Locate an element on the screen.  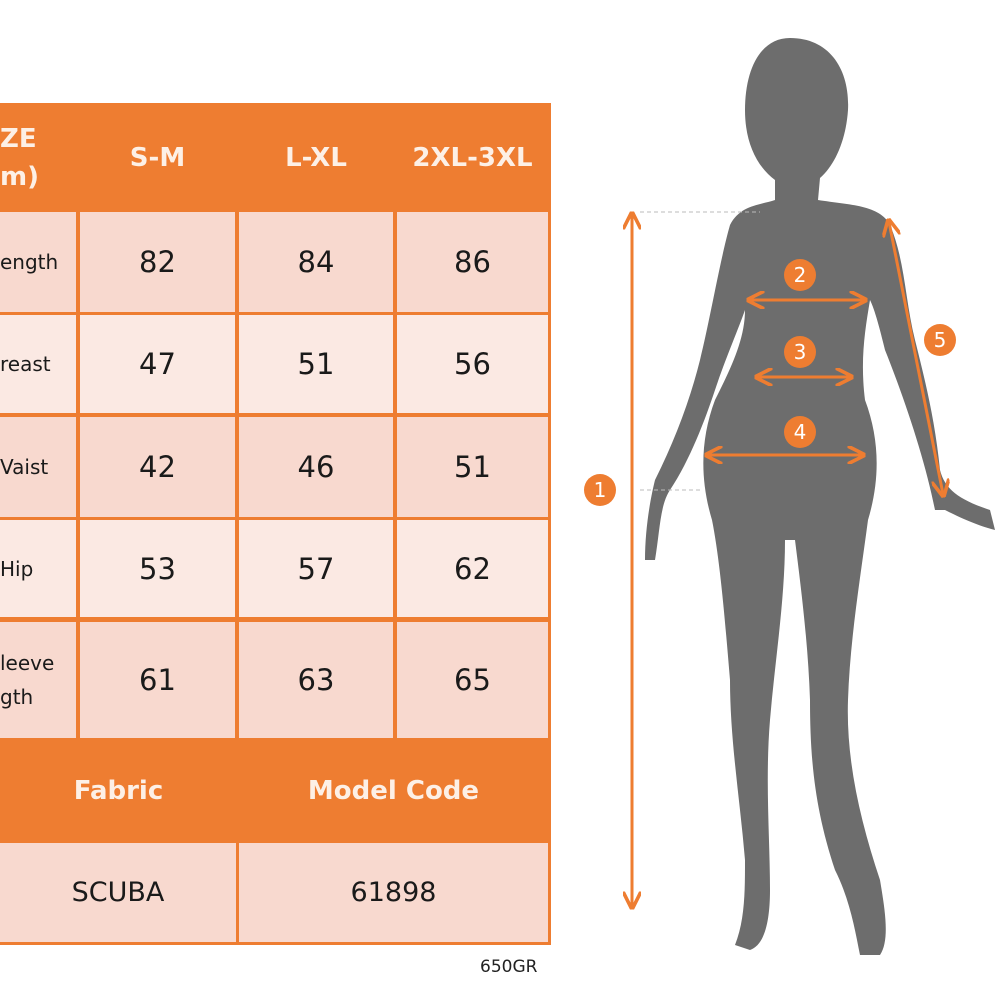
column-header: S-M is located at coordinates (157, 157).